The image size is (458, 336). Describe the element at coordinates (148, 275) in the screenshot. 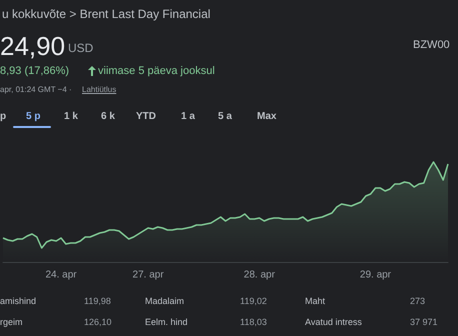

I see `x-tick-label: 27. apr` at that location.